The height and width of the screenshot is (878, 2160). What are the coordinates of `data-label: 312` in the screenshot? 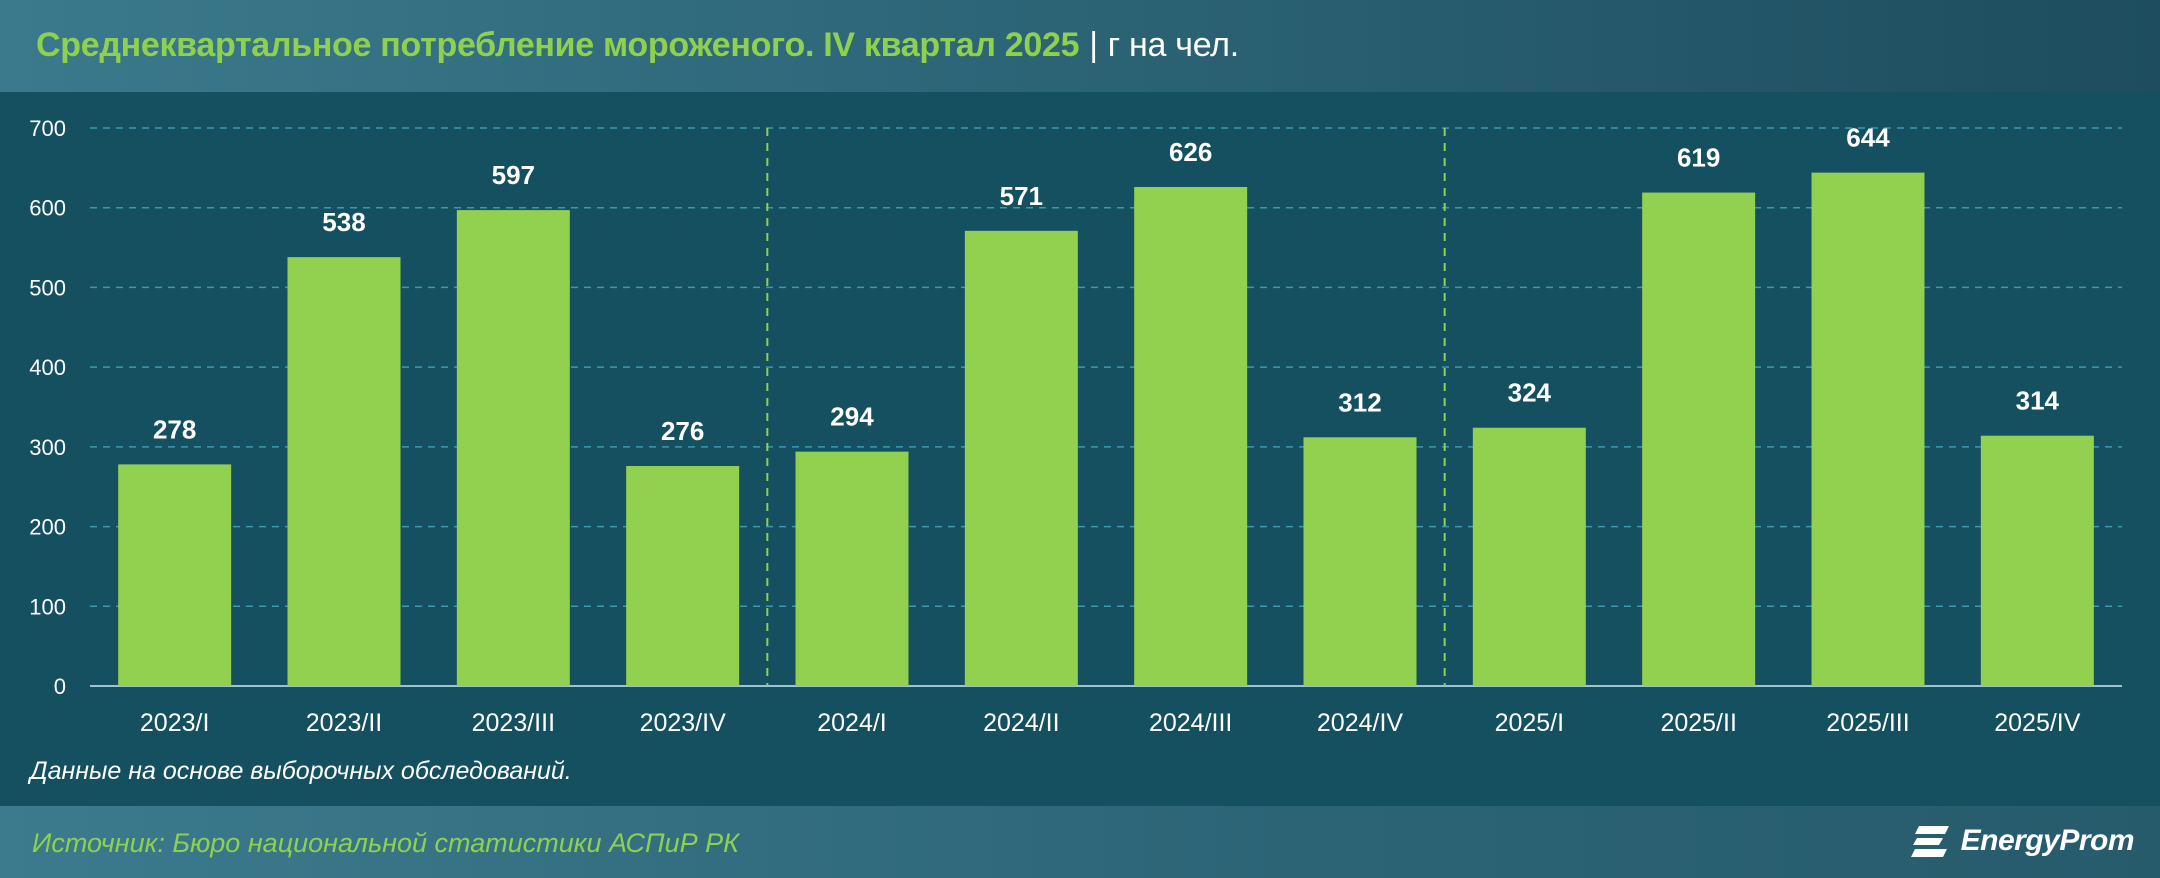 It's located at (1359, 402).